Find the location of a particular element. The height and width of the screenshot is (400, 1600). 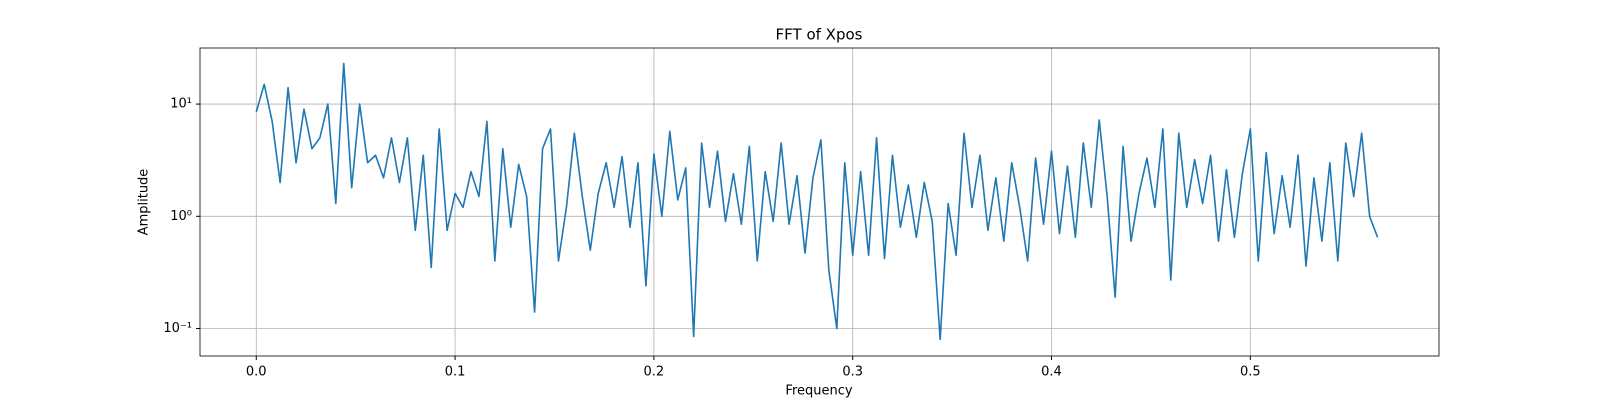

y-tick-label: 10¹ is located at coordinates (181, 104).